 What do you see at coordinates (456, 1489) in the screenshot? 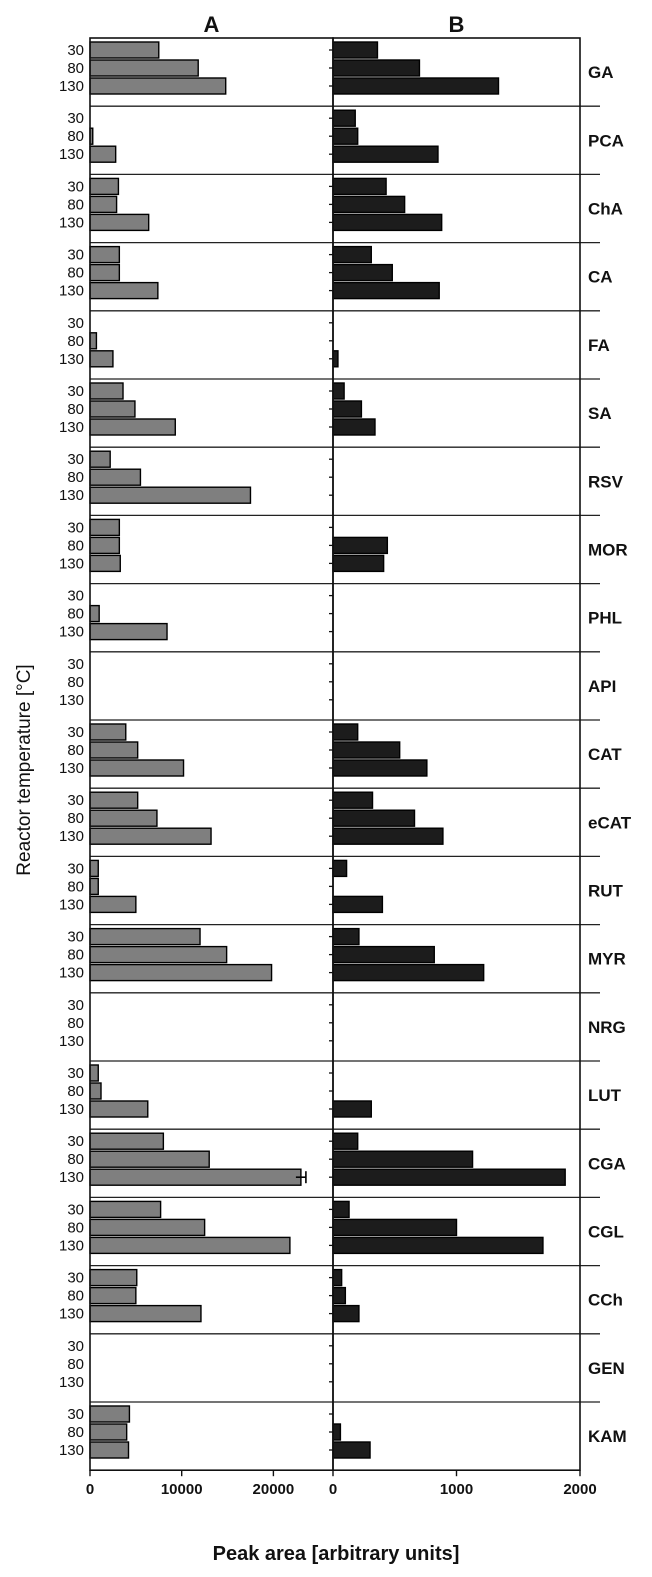
I see `x-tick-label-B: 1000` at bounding box center [456, 1489].